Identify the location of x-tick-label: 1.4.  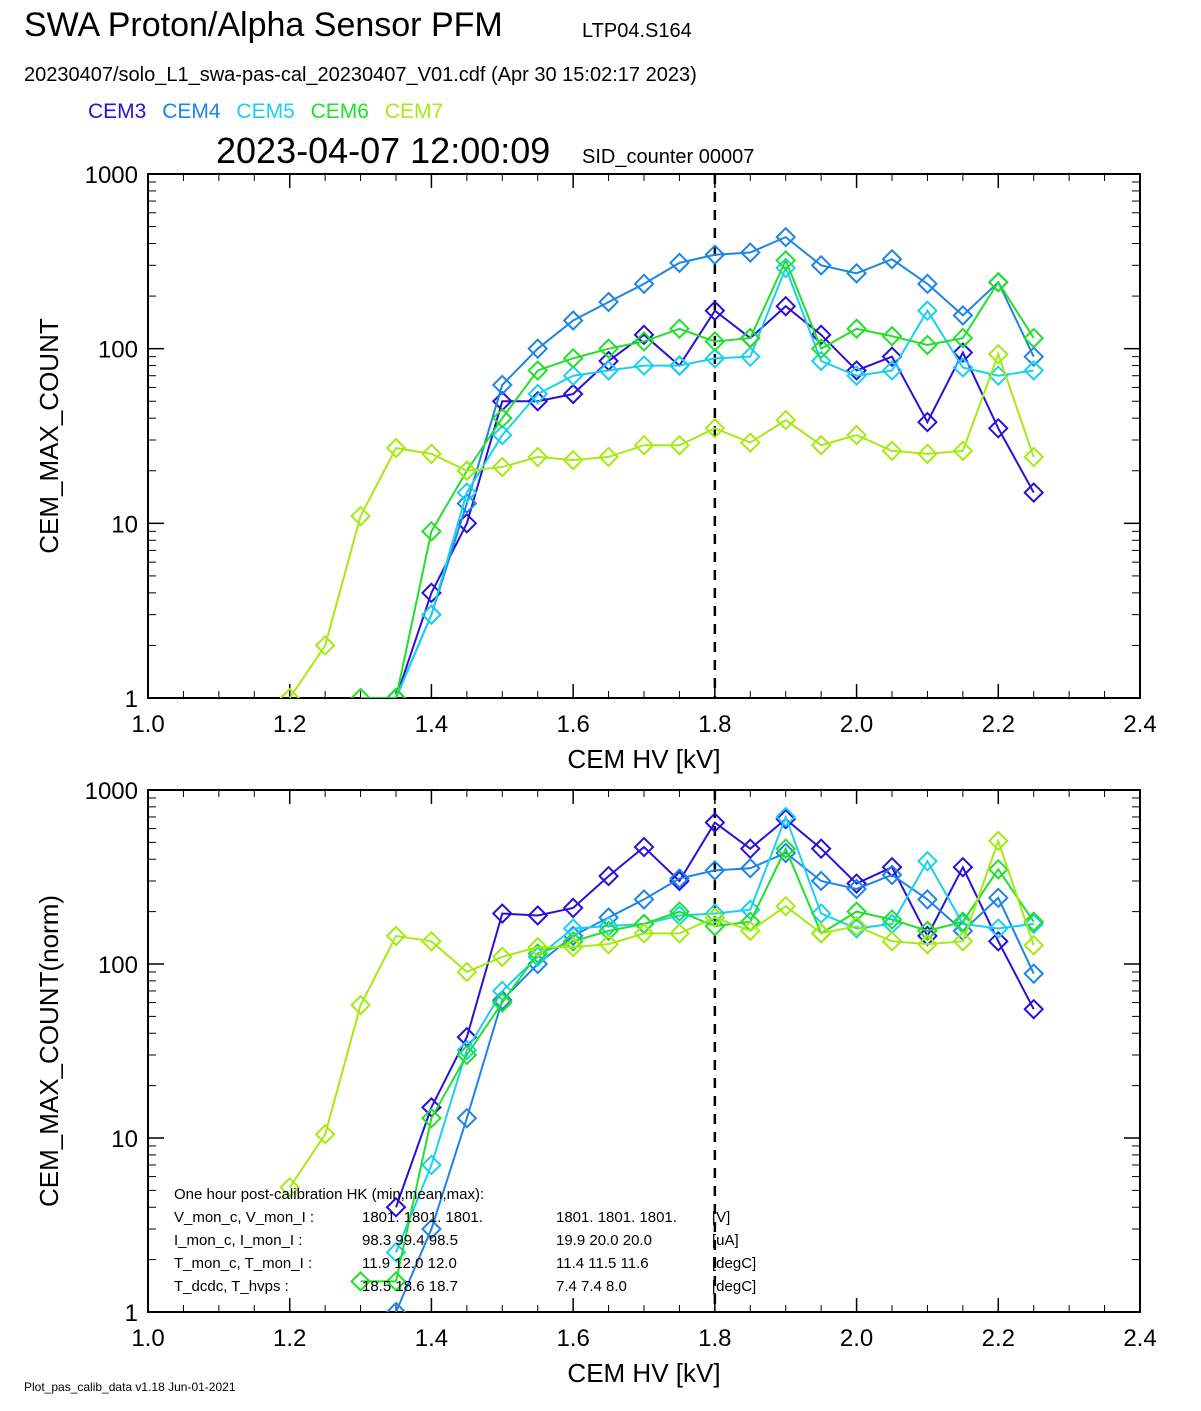
(431, 1338).